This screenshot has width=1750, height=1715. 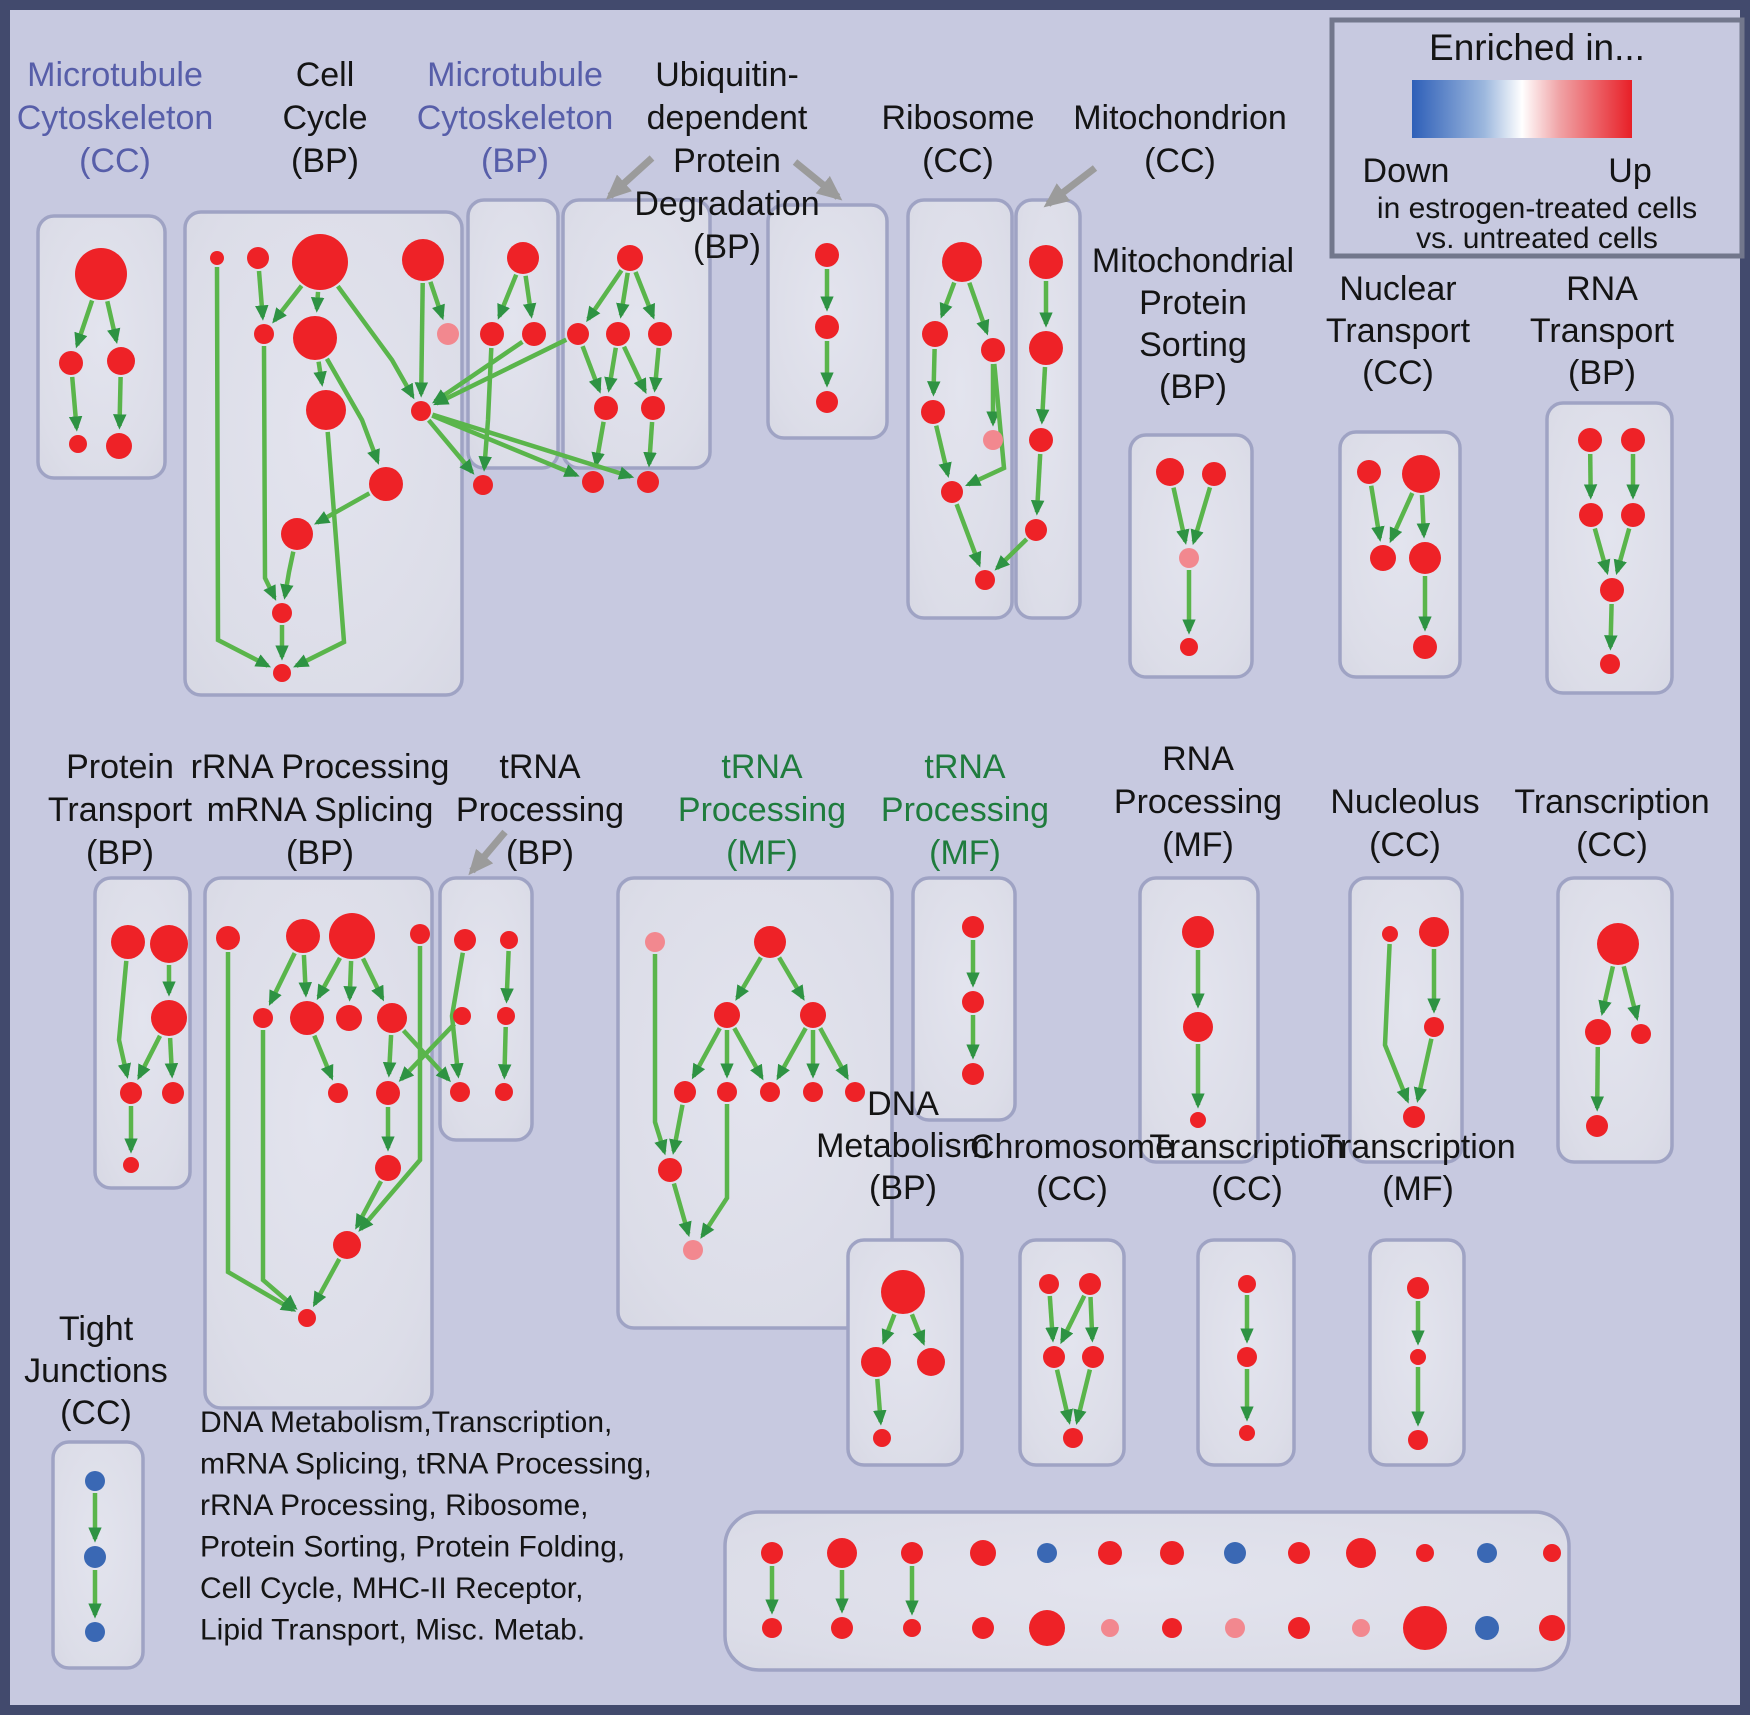 I want to click on annotation-arrow-ubiquitin-to-right-box, so click(x=817, y=180).